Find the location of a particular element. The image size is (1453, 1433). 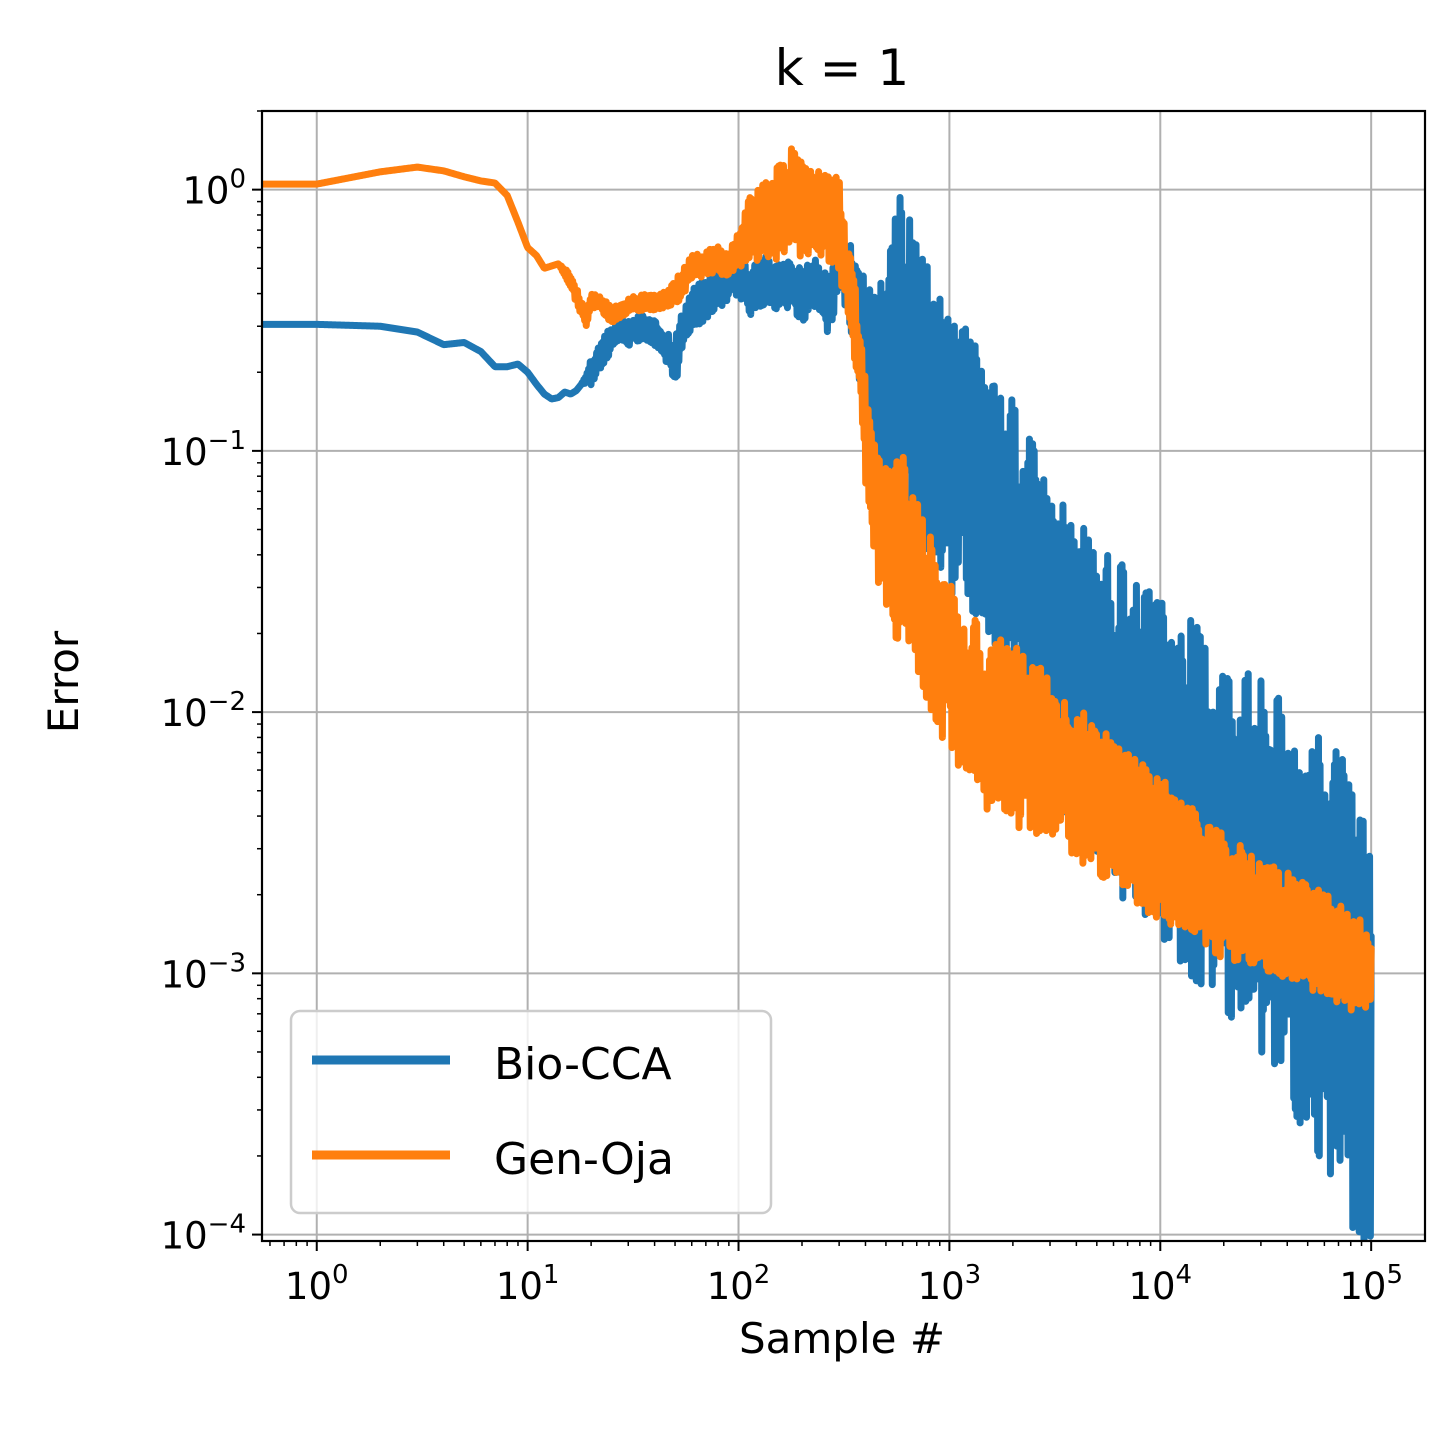

y-axis-label: Error is located at coordinates (63, 681).